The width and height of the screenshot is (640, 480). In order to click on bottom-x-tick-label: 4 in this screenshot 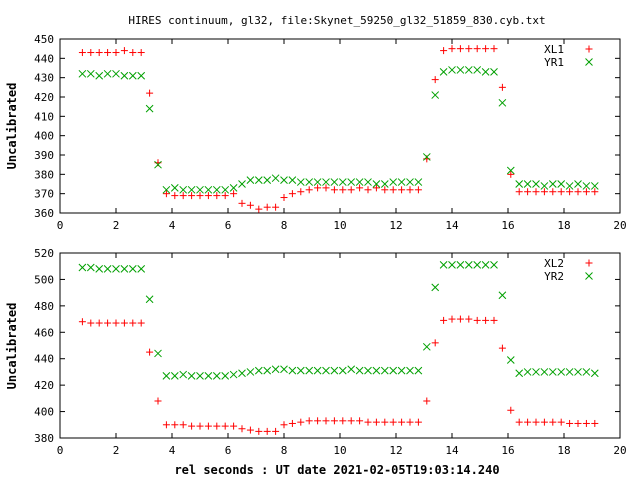, I will do `click(172, 450)`.